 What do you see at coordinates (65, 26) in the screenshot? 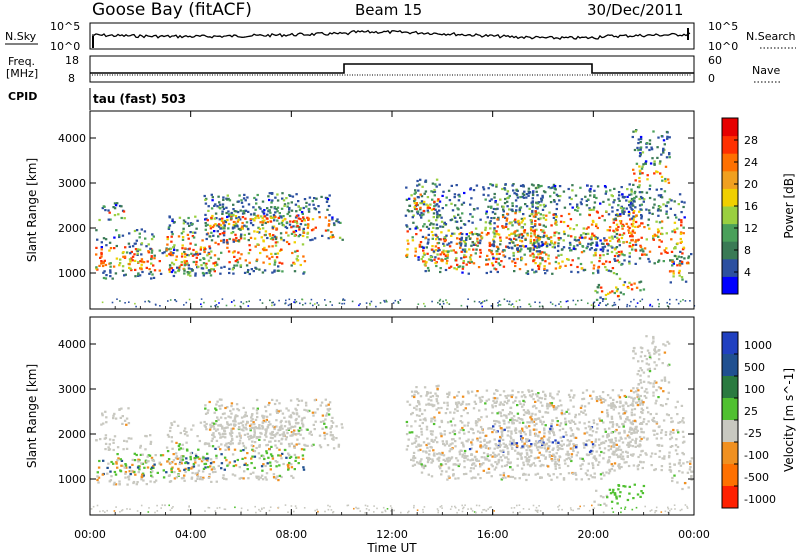
I see `noise-left-tick-top: 10^5` at bounding box center [65, 26].